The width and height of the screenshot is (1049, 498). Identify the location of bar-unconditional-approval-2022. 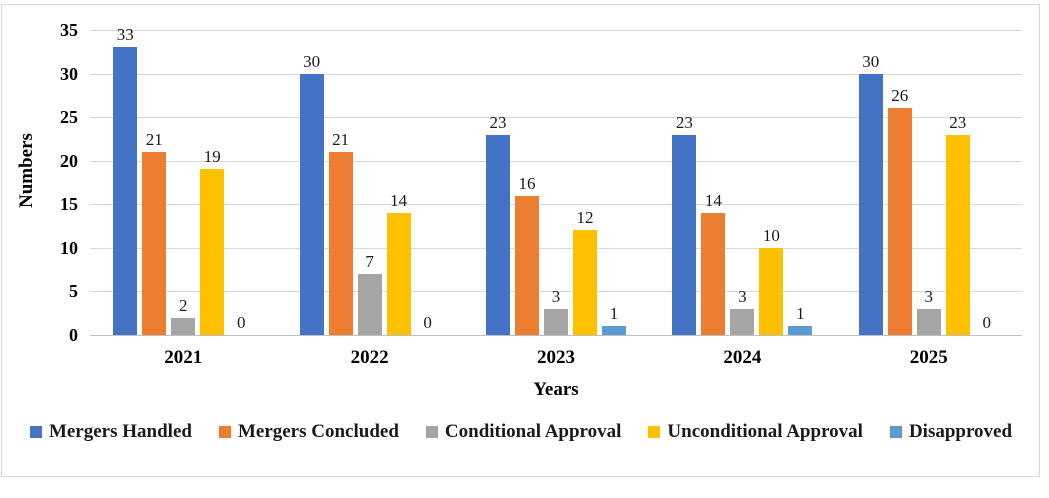
(398, 274).